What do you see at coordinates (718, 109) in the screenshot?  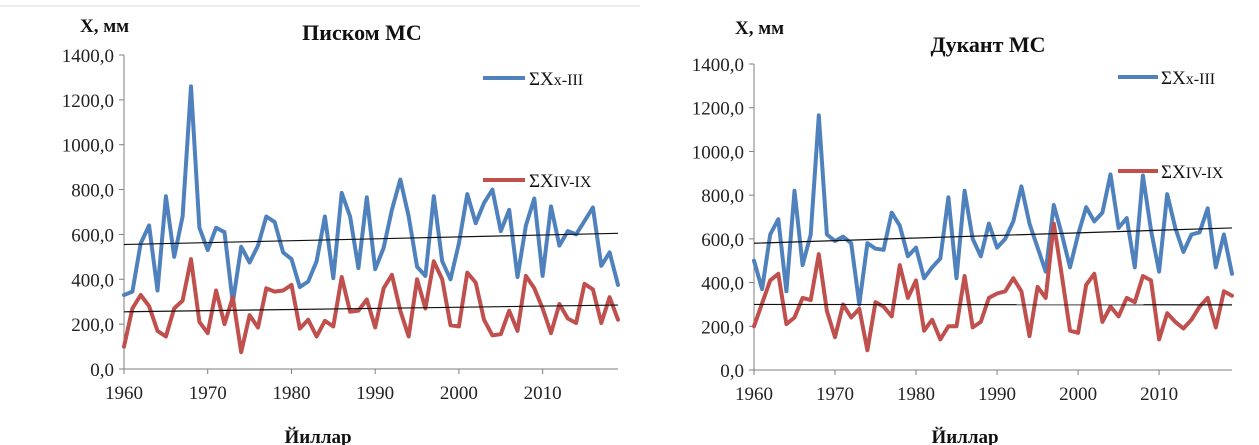 I see `y-tick-label: 1200,0` at bounding box center [718, 109].